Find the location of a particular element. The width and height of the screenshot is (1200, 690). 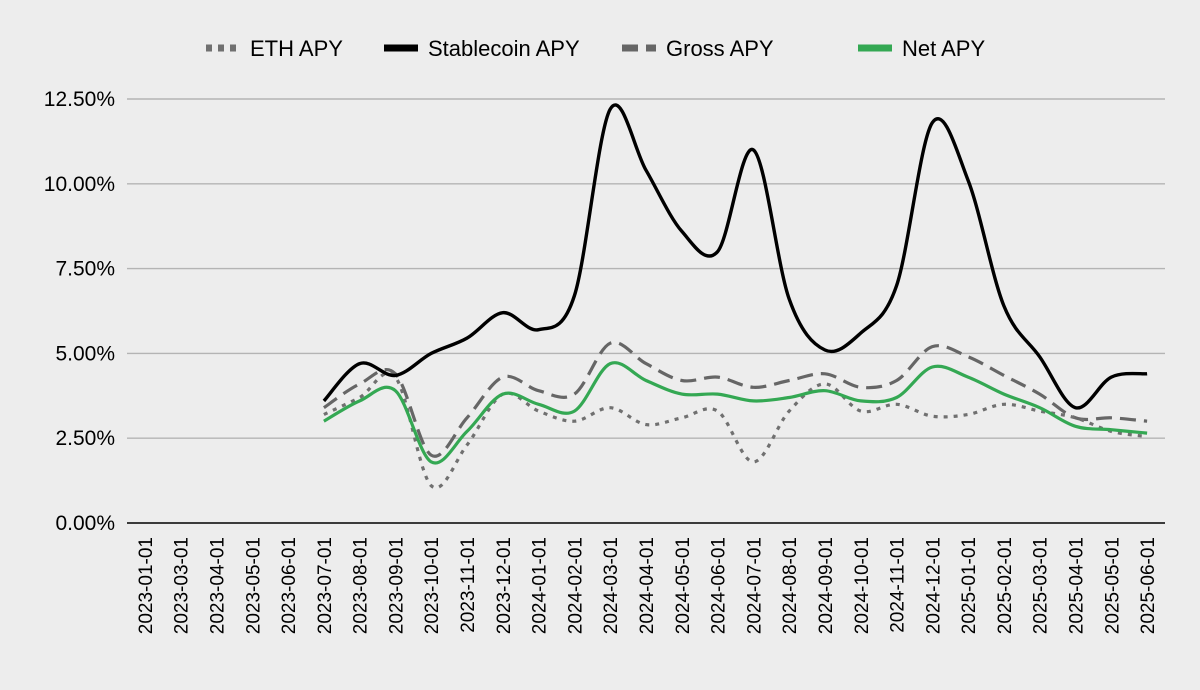

x-tick-label: 2024-04-01 is located at coordinates (647, 585).